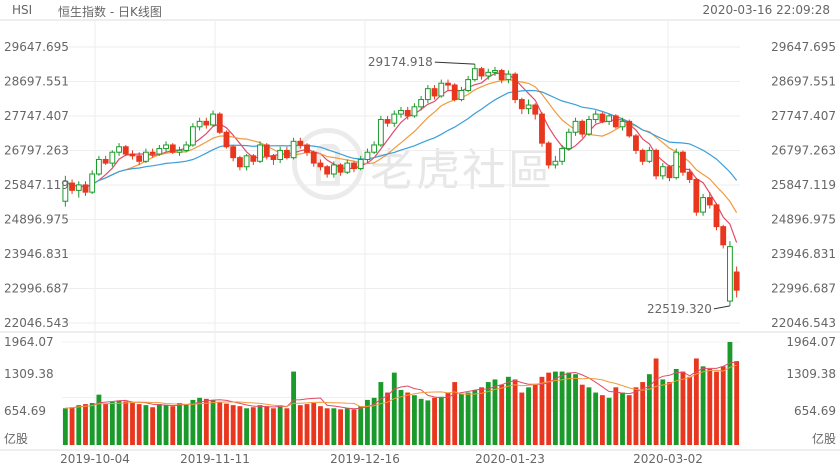  Describe the element at coordinates (29, 374) in the screenshot. I see `volume-tick-label-left: 1309.38` at that location.